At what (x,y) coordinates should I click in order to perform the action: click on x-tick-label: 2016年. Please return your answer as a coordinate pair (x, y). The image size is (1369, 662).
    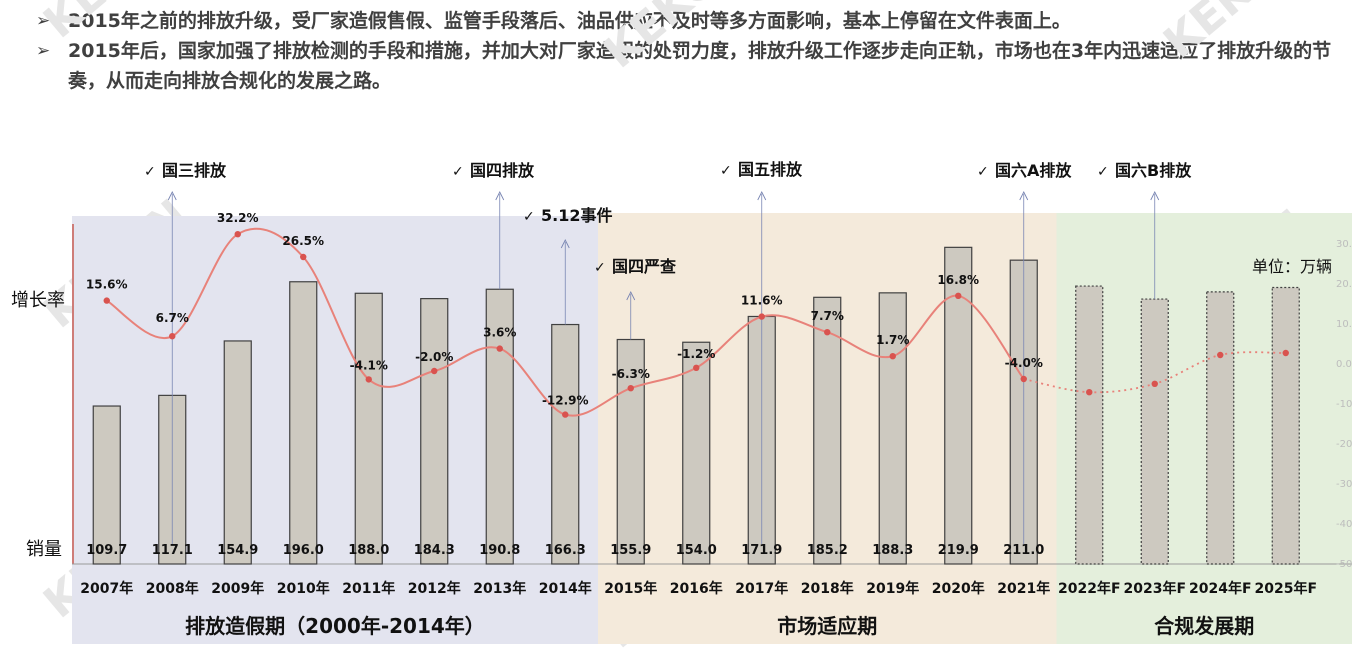
    Looking at the image, I should click on (696, 588).